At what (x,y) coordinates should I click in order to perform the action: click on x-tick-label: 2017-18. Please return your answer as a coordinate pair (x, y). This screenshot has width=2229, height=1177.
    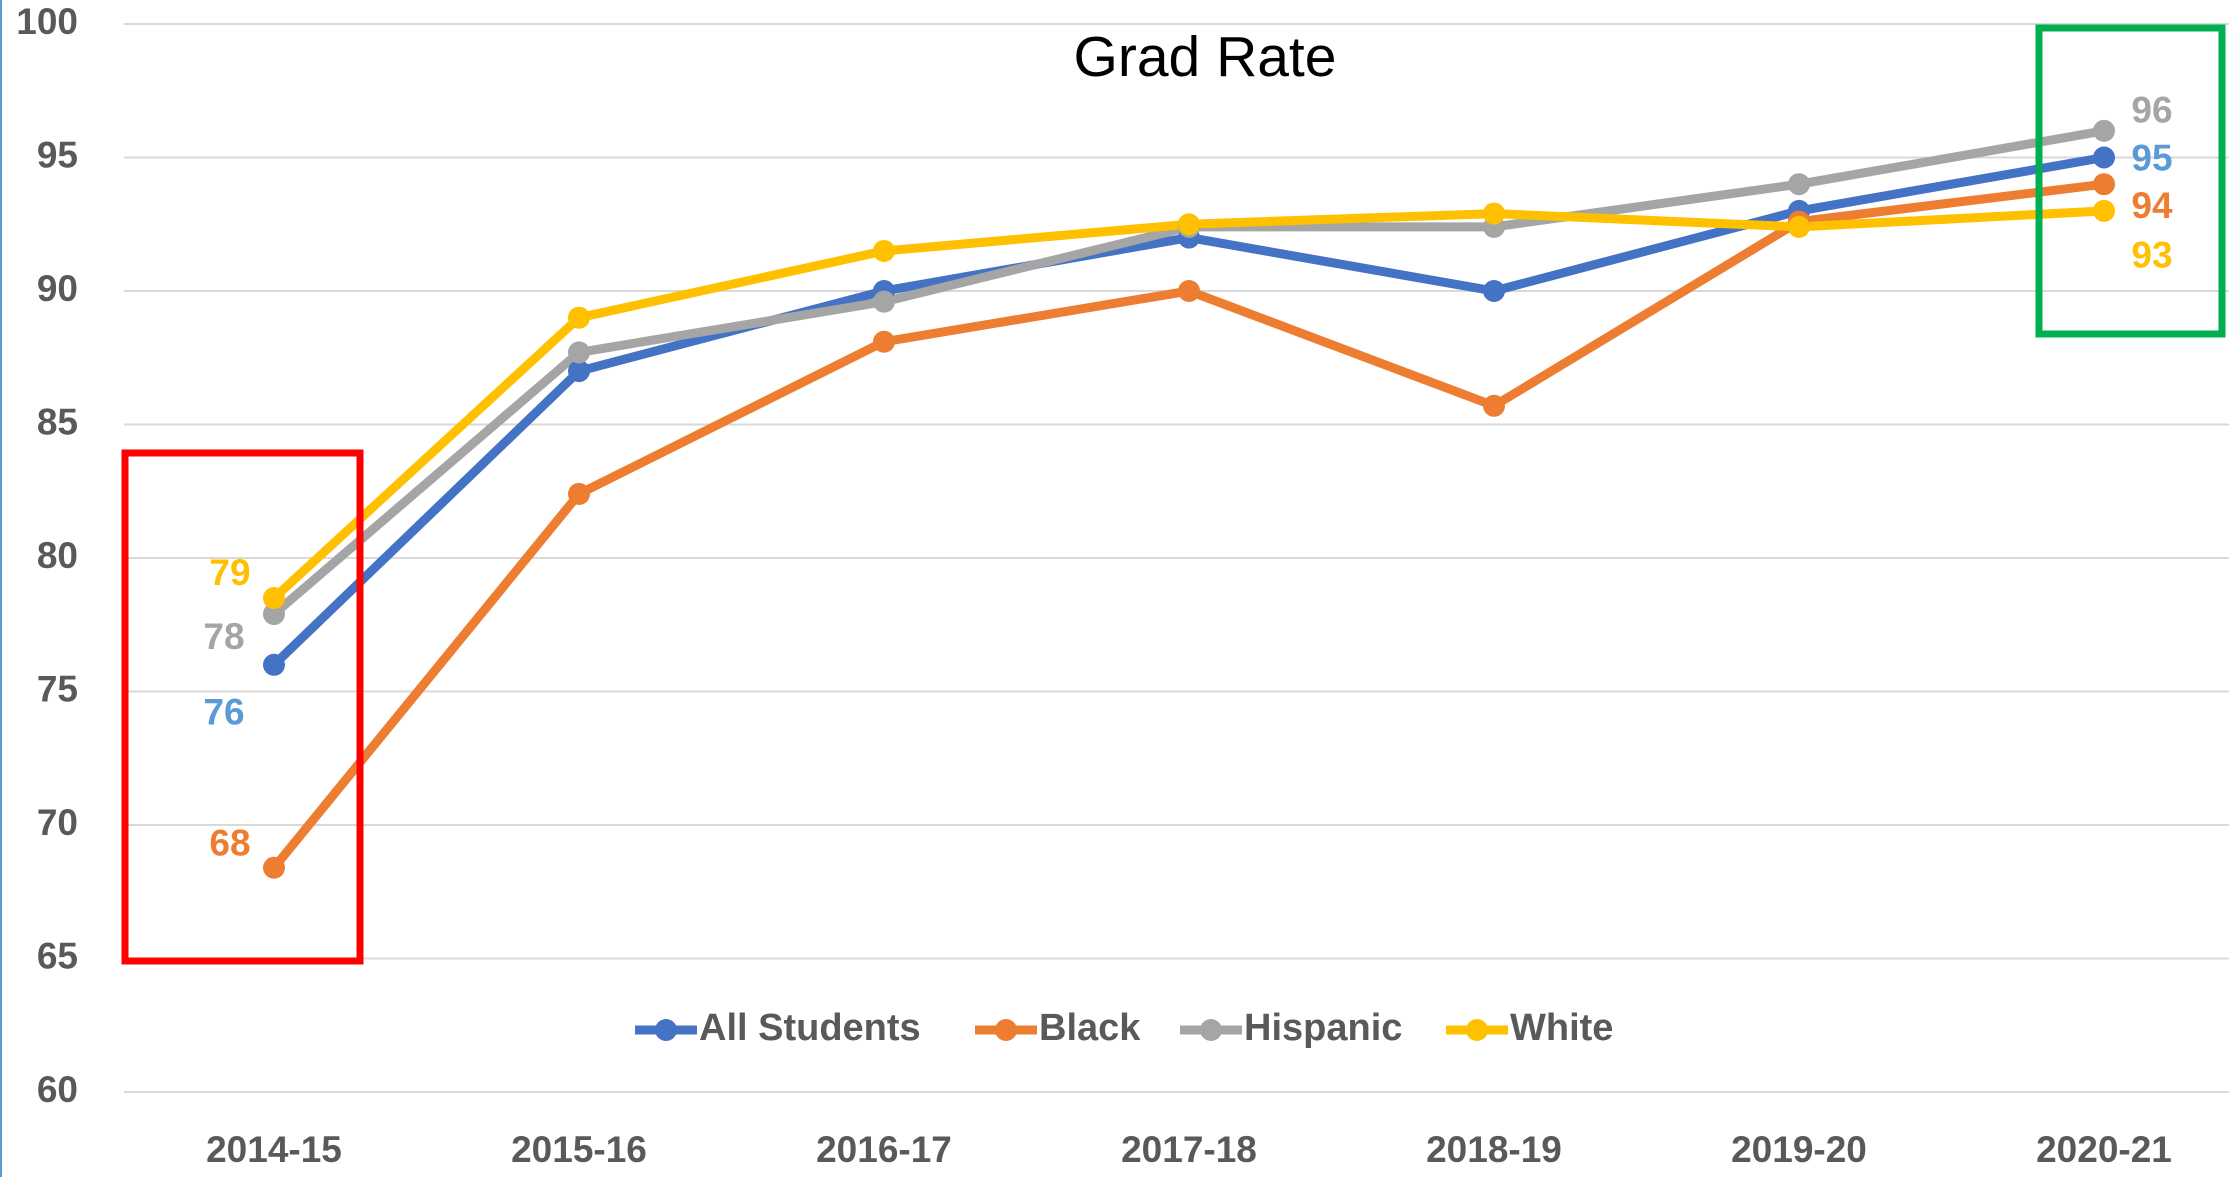
    Looking at the image, I should click on (1189, 1149).